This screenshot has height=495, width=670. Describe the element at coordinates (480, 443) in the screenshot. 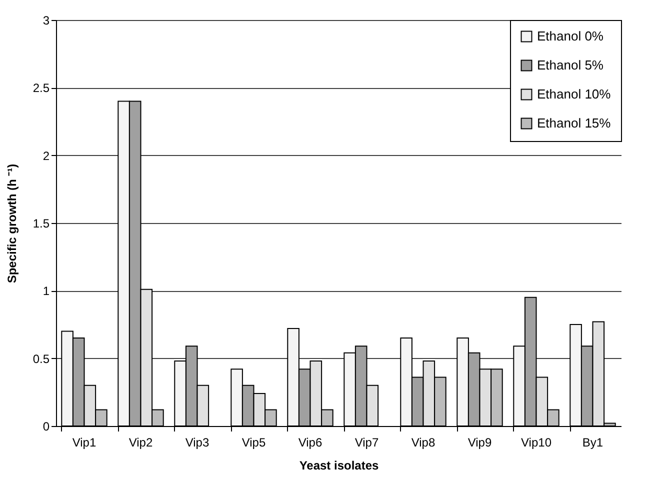

I see `x-tick-label: Vip9` at that location.